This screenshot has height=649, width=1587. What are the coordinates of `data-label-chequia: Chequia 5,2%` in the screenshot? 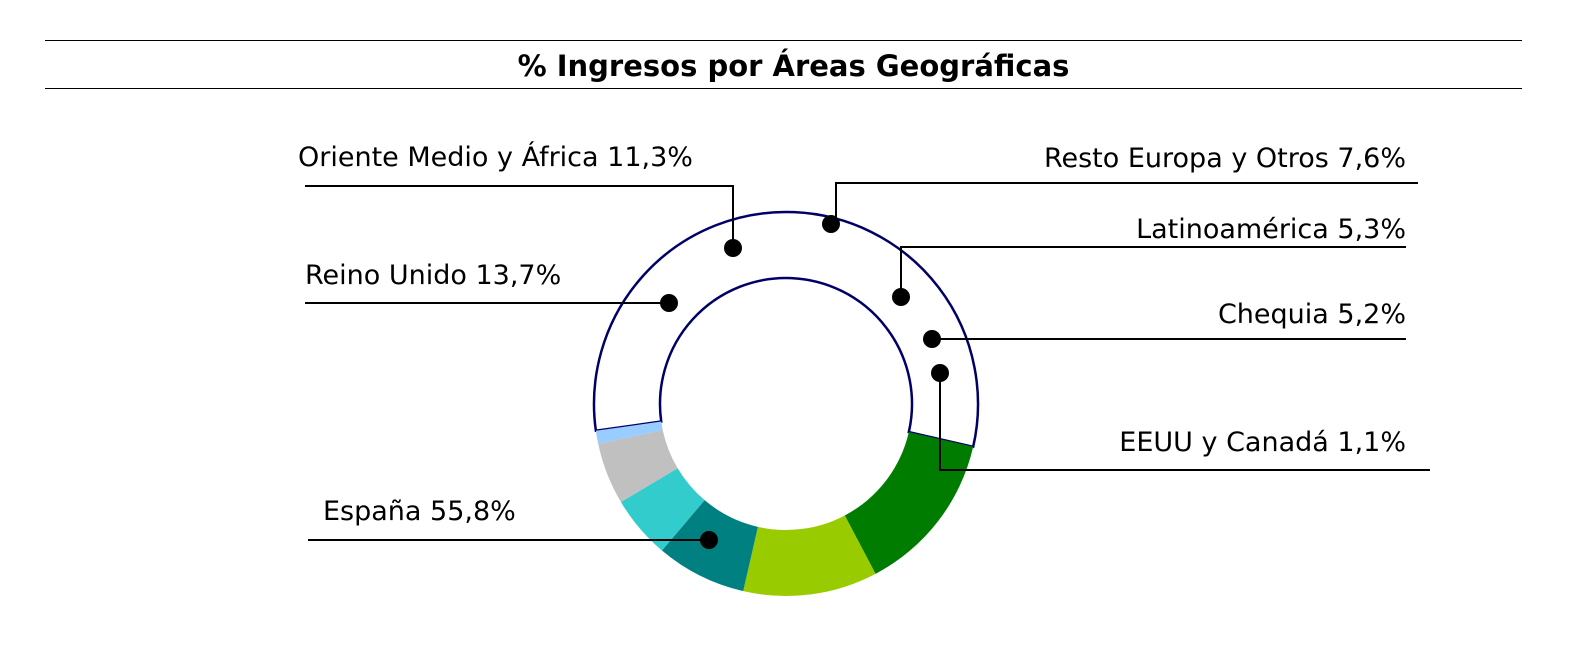 It's located at (1312, 314).